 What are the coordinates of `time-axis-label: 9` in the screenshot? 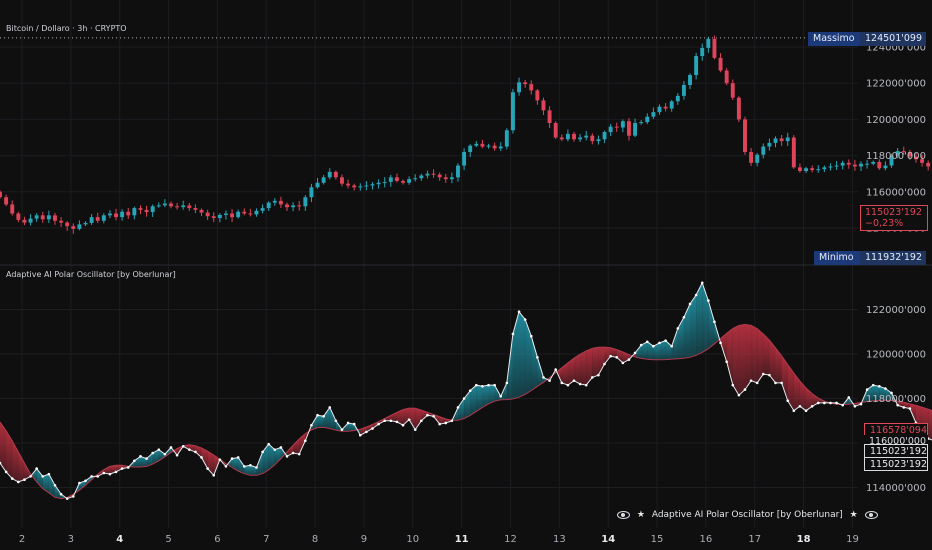 It's located at (364, 539).